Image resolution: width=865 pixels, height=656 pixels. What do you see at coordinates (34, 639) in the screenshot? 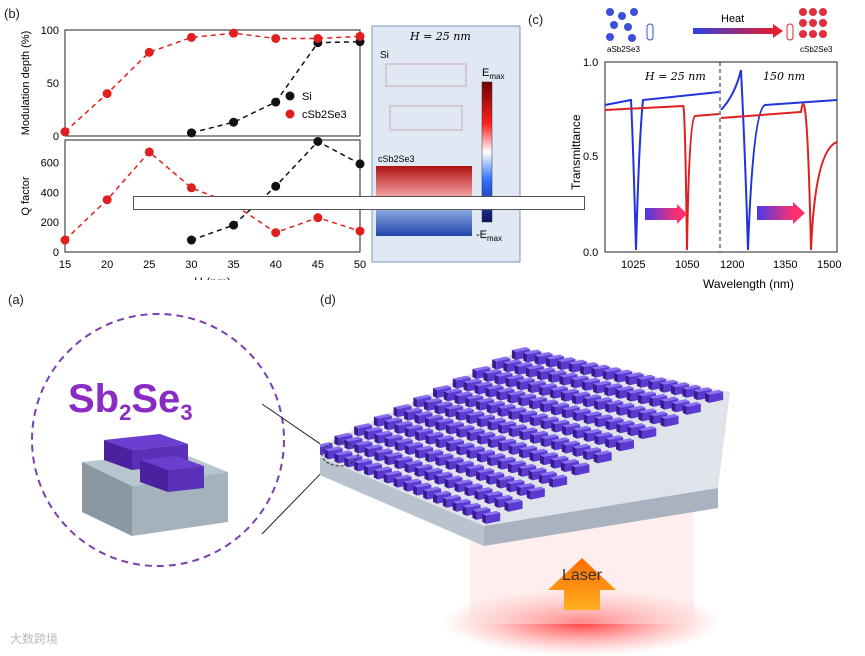
I see `watermark: 大数跨境` at bounding box center [34, 639].